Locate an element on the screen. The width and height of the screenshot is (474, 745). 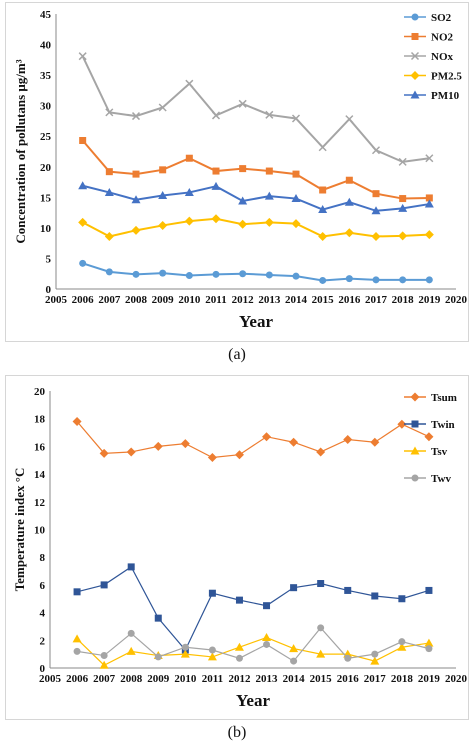
chart0-y-tick-label: 5 is located at coordinates (49, 259).